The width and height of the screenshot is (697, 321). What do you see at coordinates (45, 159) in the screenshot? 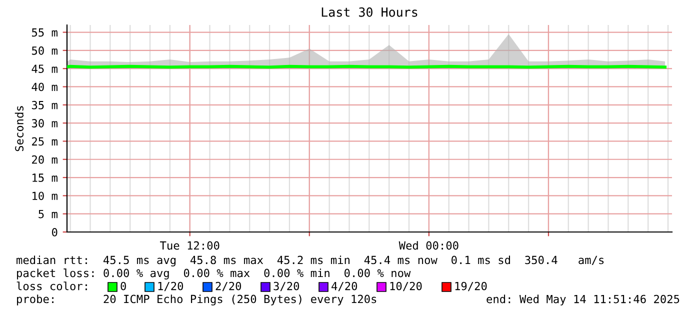
I see `y-tick-label: 20 m` at bounding box center [45, 159].